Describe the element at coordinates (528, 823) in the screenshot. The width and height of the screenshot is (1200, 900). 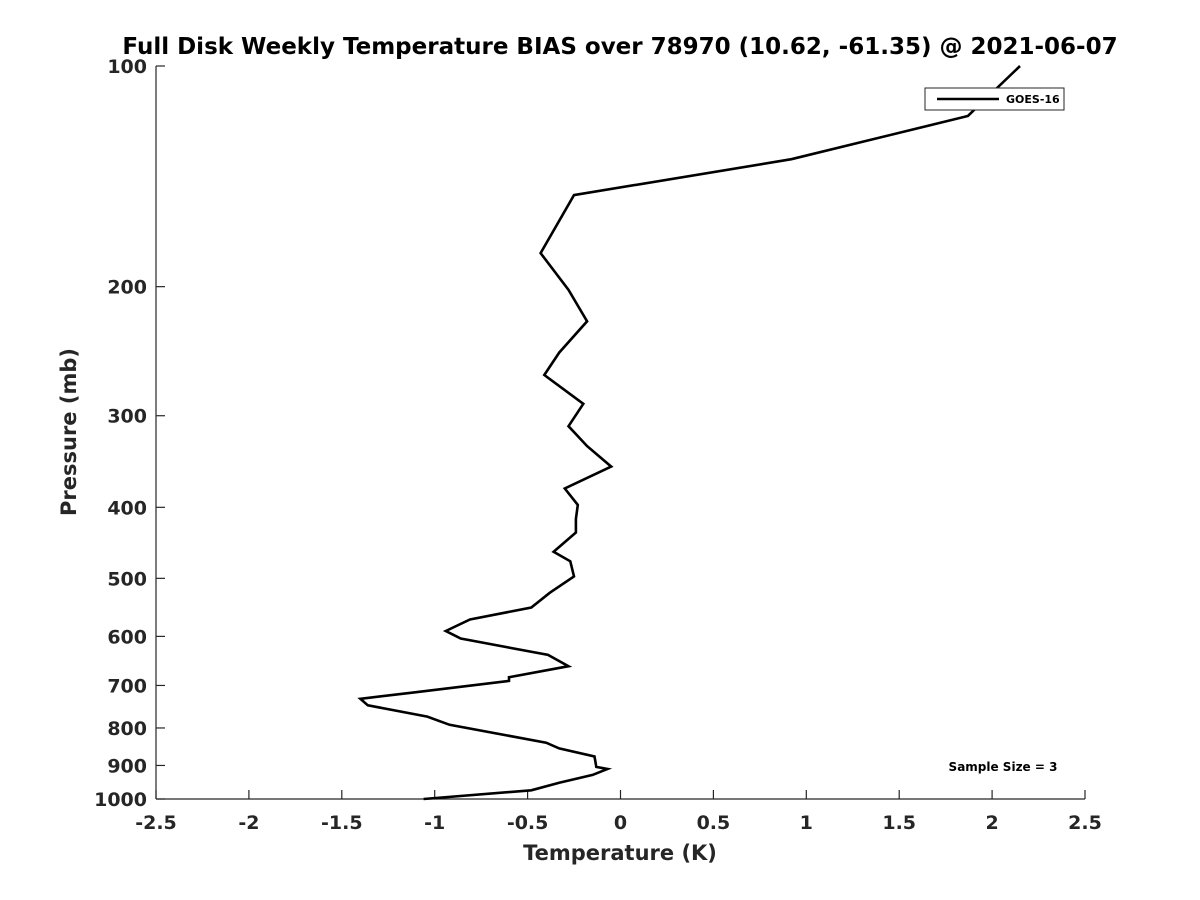
I see `x-tick-label: -0.5` at that location.